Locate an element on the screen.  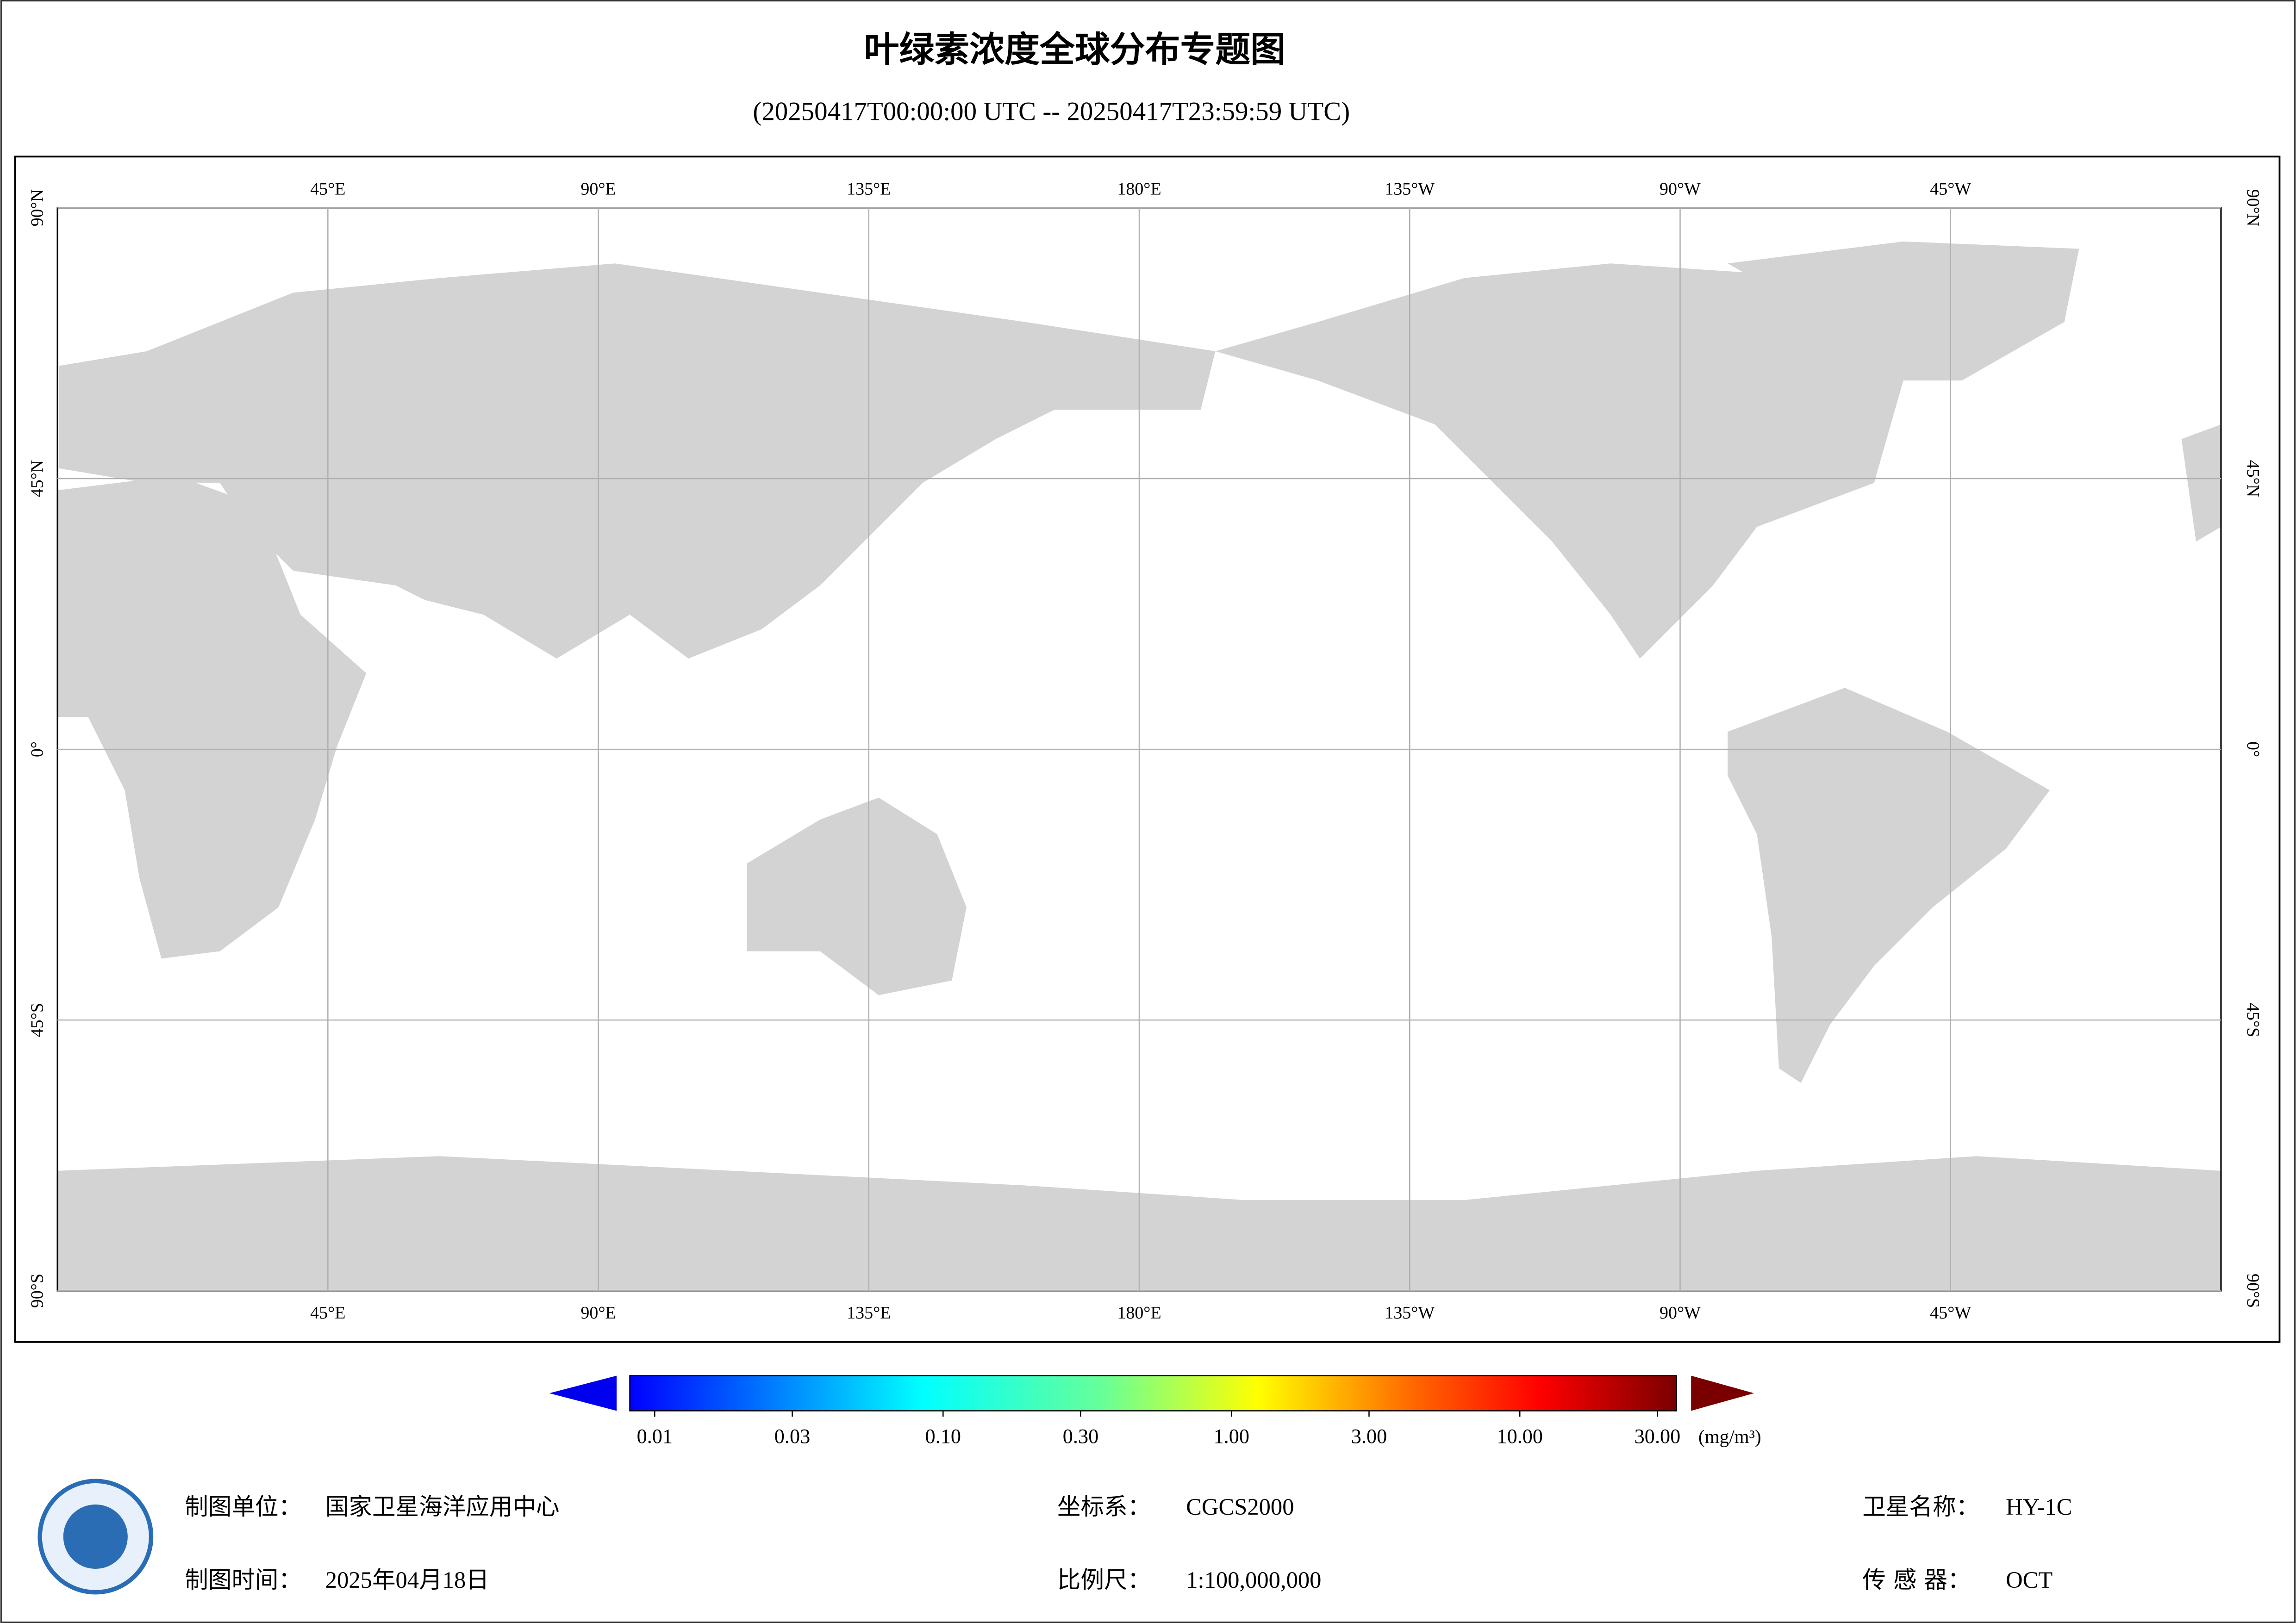
lon-label-bottom: 135°E is located at coordinates (869, 1313).